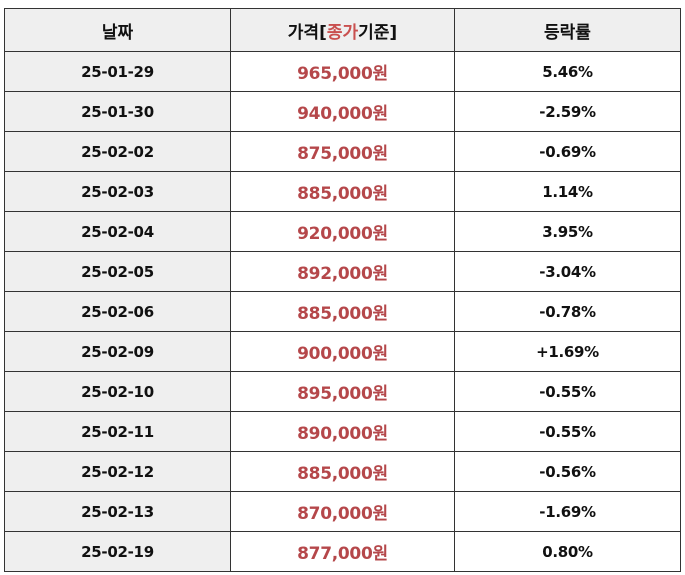 Image resolution: width=685 pixels, height=575 pixels. I want to click on table-row: 25-02-13 870,000원 -1.69%, so click(342, 511).